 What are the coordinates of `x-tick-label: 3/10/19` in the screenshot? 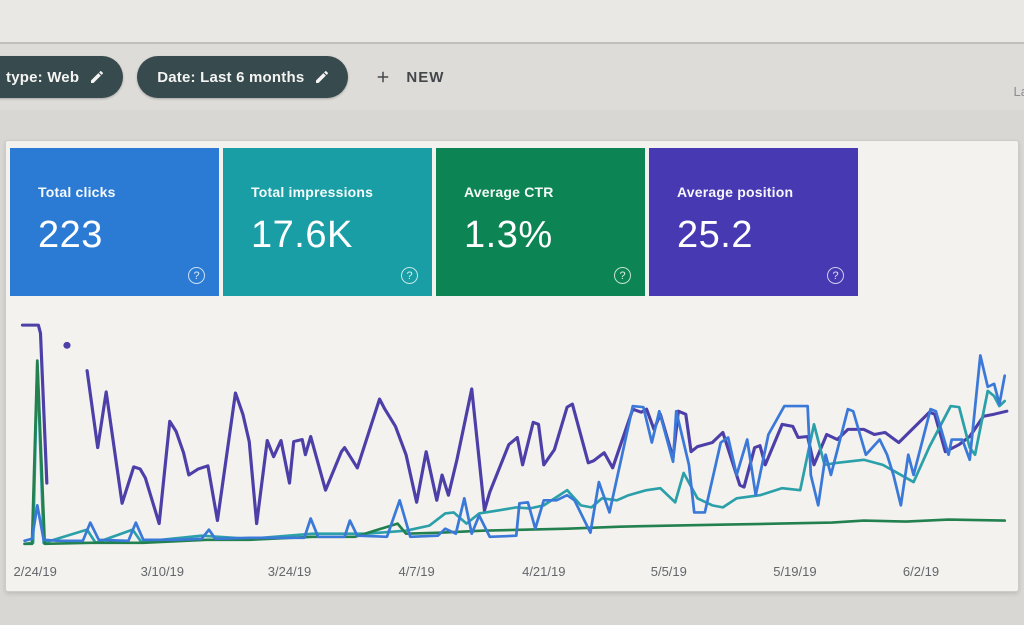 It's located at (162, 571).